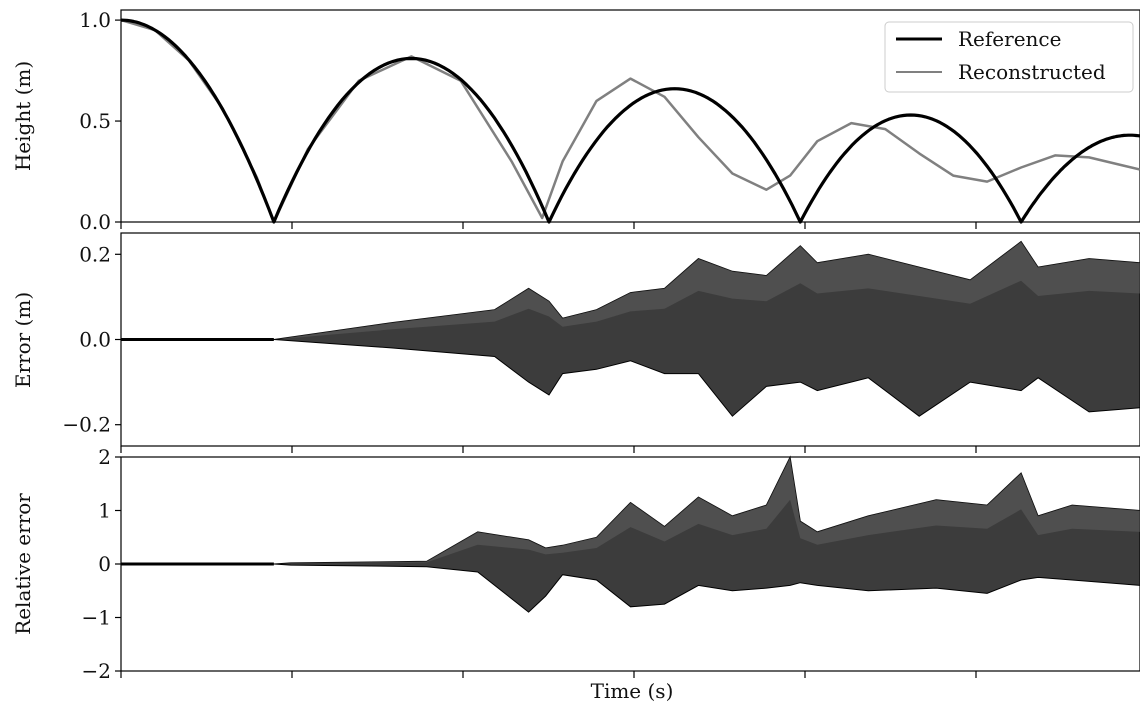 Image resolution: width=1140 pixels, height=704 pixels. Describe the element at coordinates (632, 691) in the screenshot. I see `xlabel: Time (s)` at that location.